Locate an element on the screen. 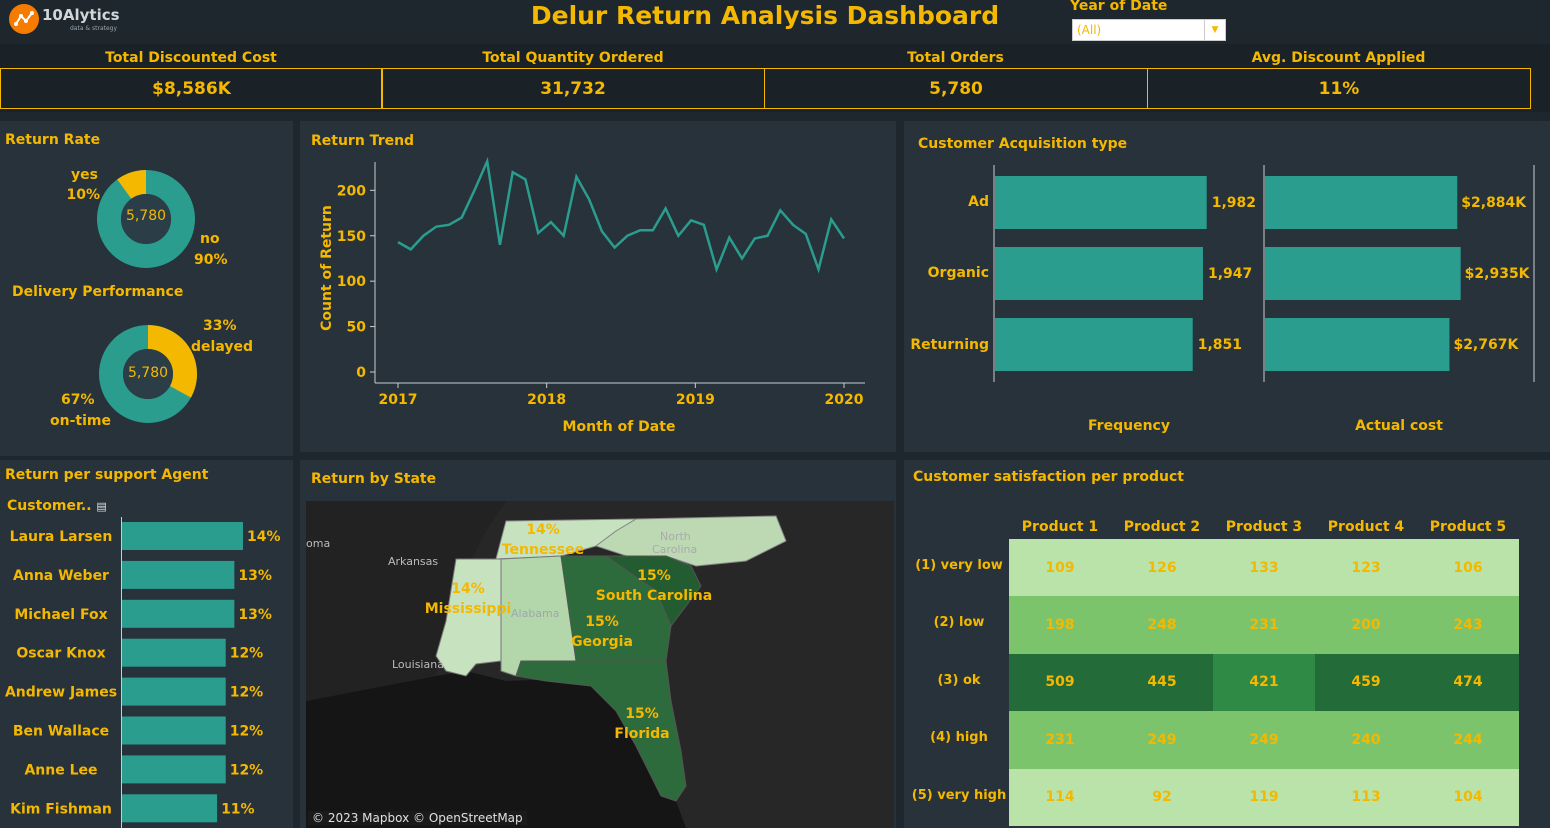  delivery-ontime-pct: 67% is located at coordinates (78, 400).